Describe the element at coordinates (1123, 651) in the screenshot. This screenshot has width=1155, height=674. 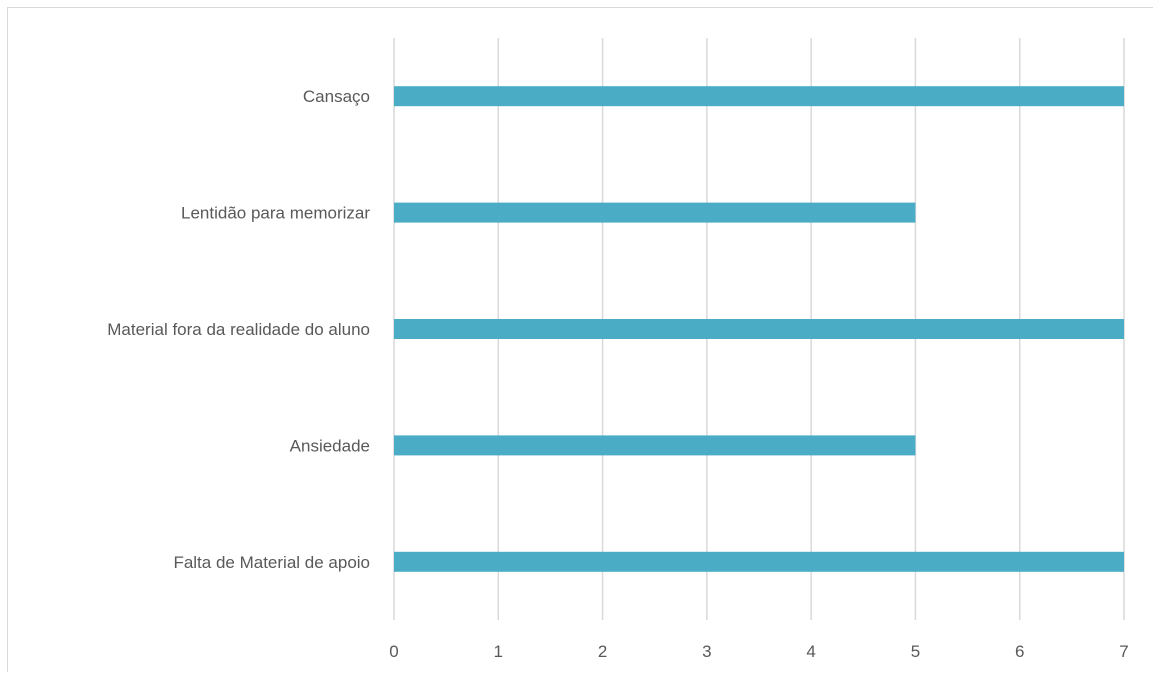
I see `x-tick-label-7: 7` at that location.